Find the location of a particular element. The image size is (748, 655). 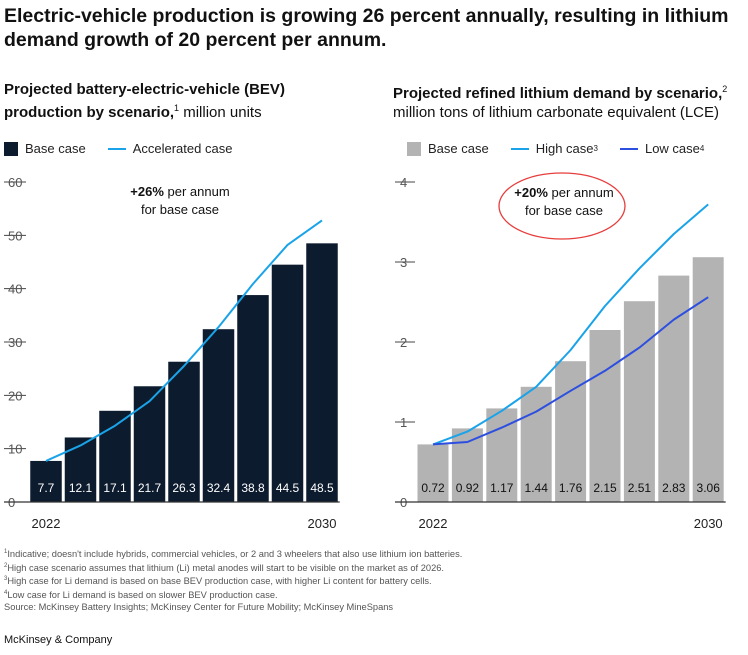

right-annotation-line1: +20% per annum is located at coordinates (563, 192).